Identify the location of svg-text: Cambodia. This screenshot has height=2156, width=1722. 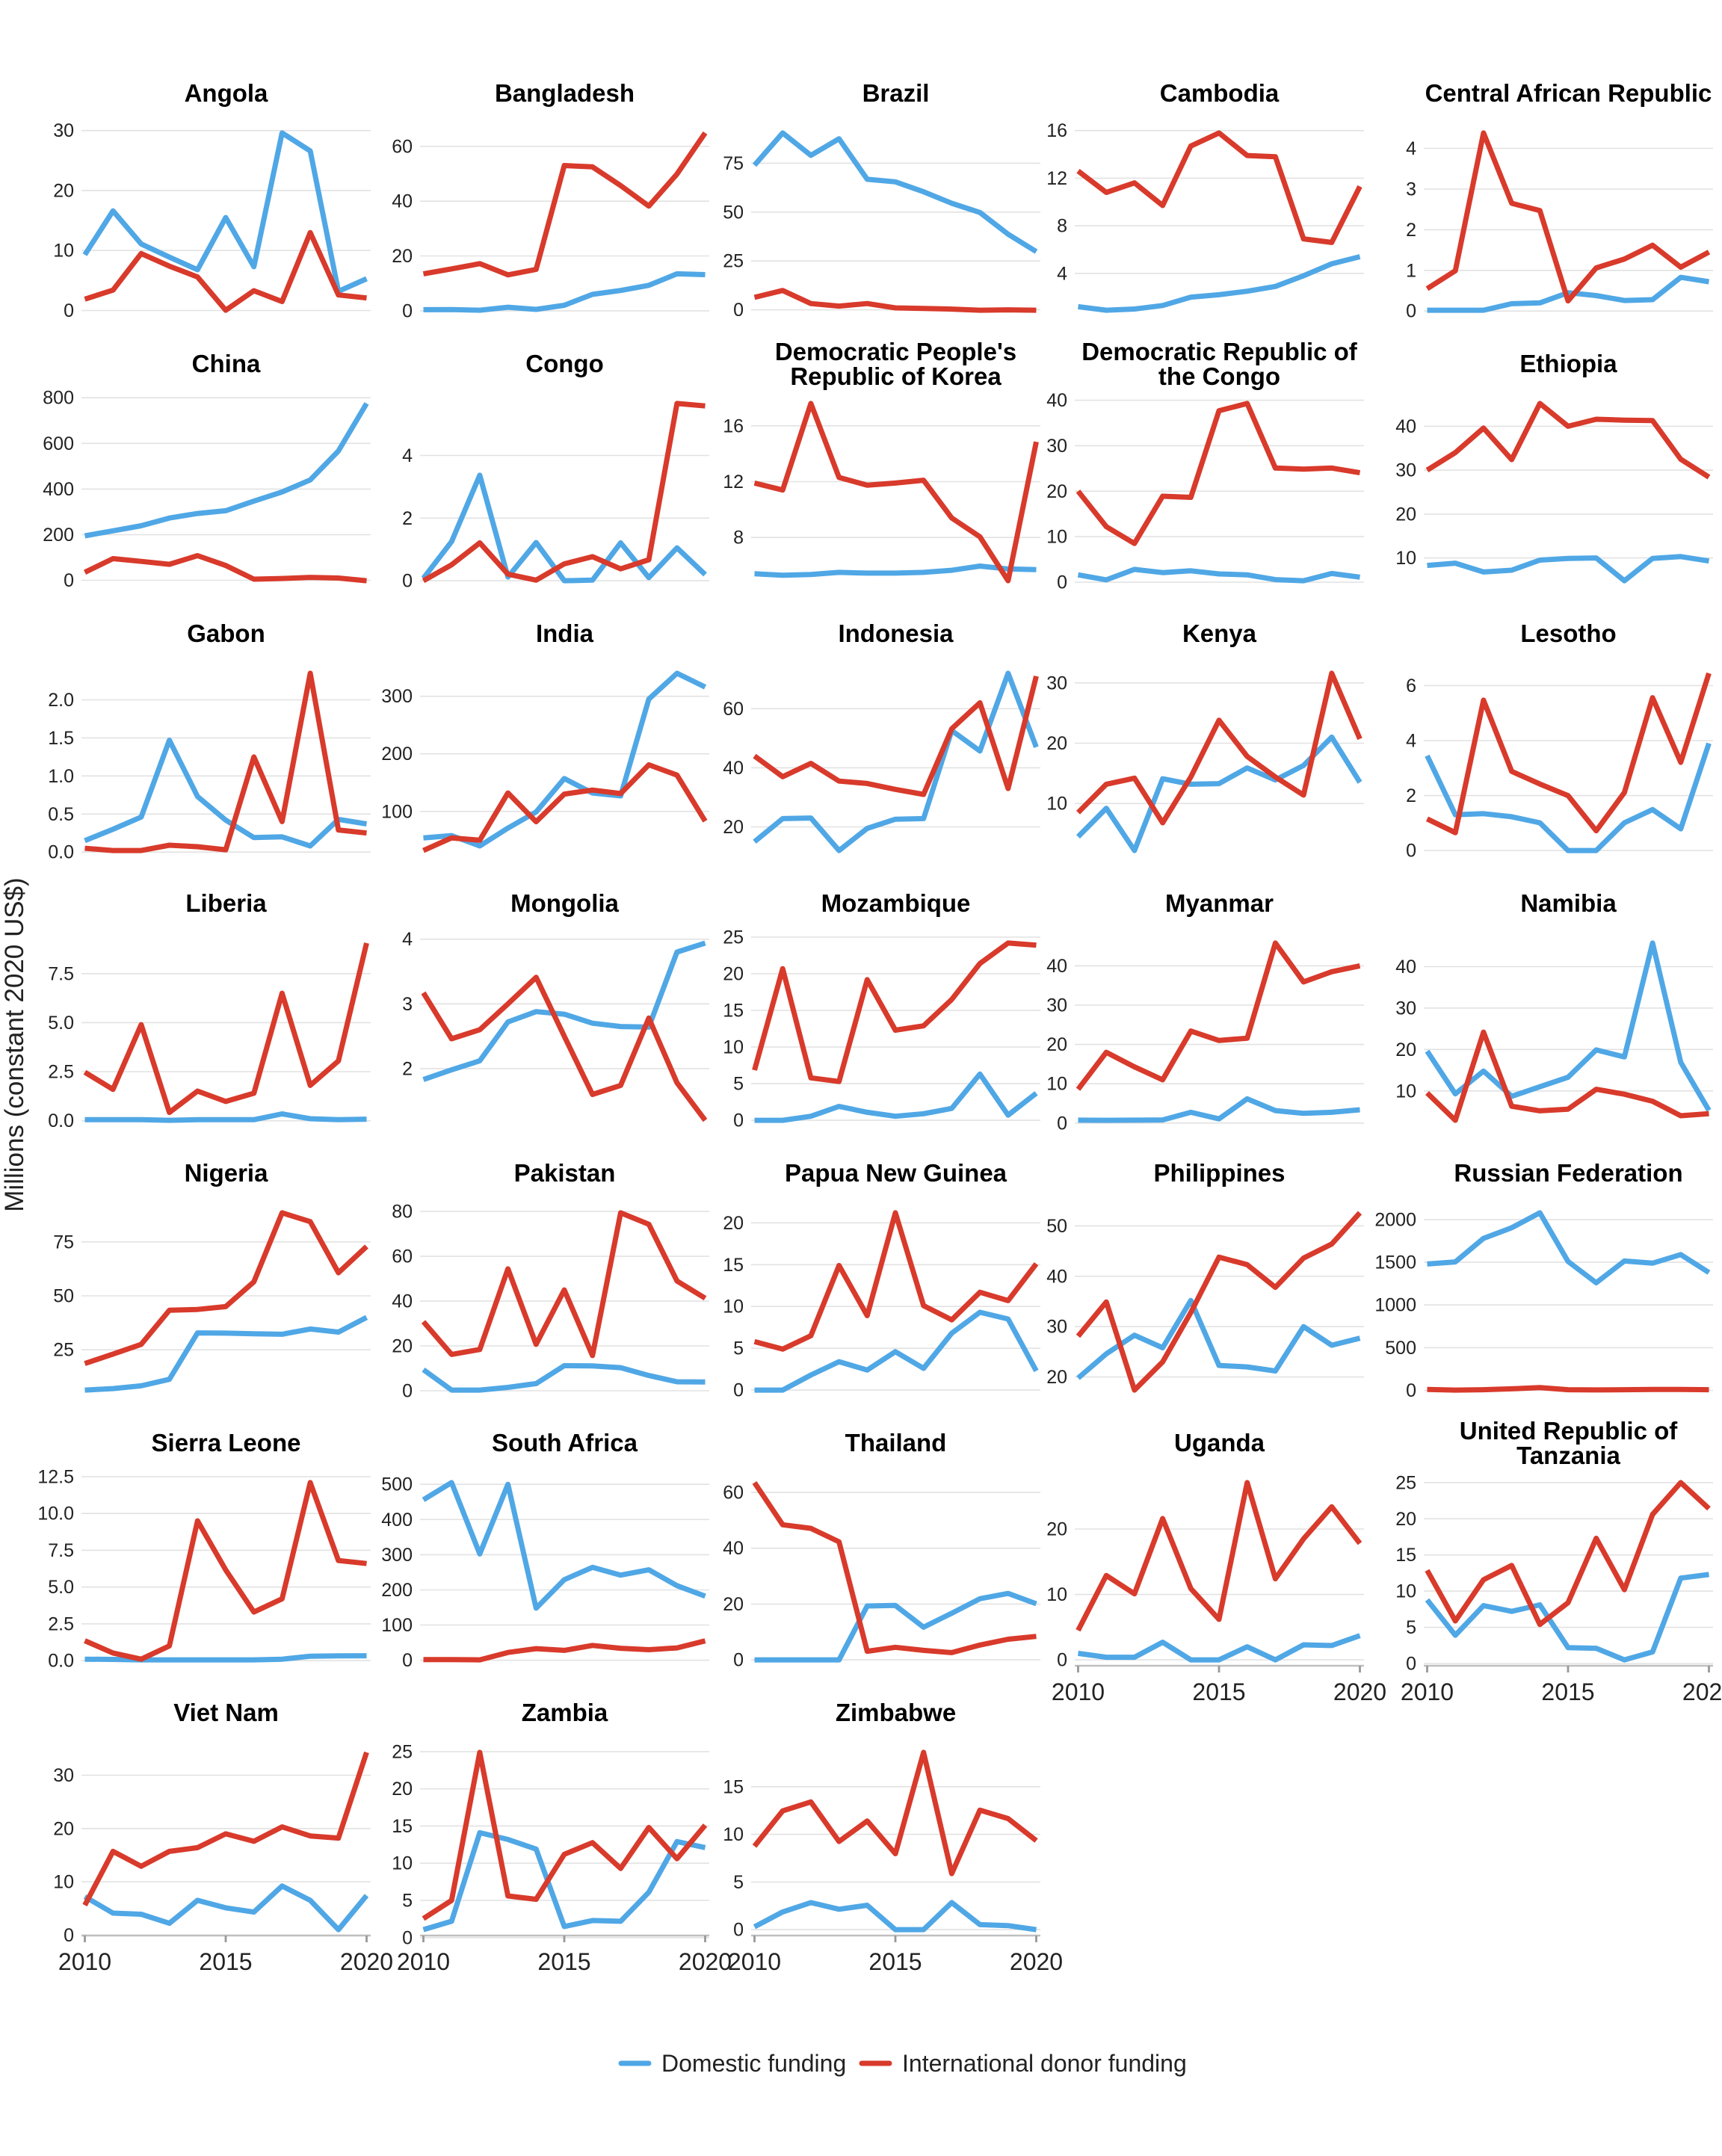
(1220, 93).